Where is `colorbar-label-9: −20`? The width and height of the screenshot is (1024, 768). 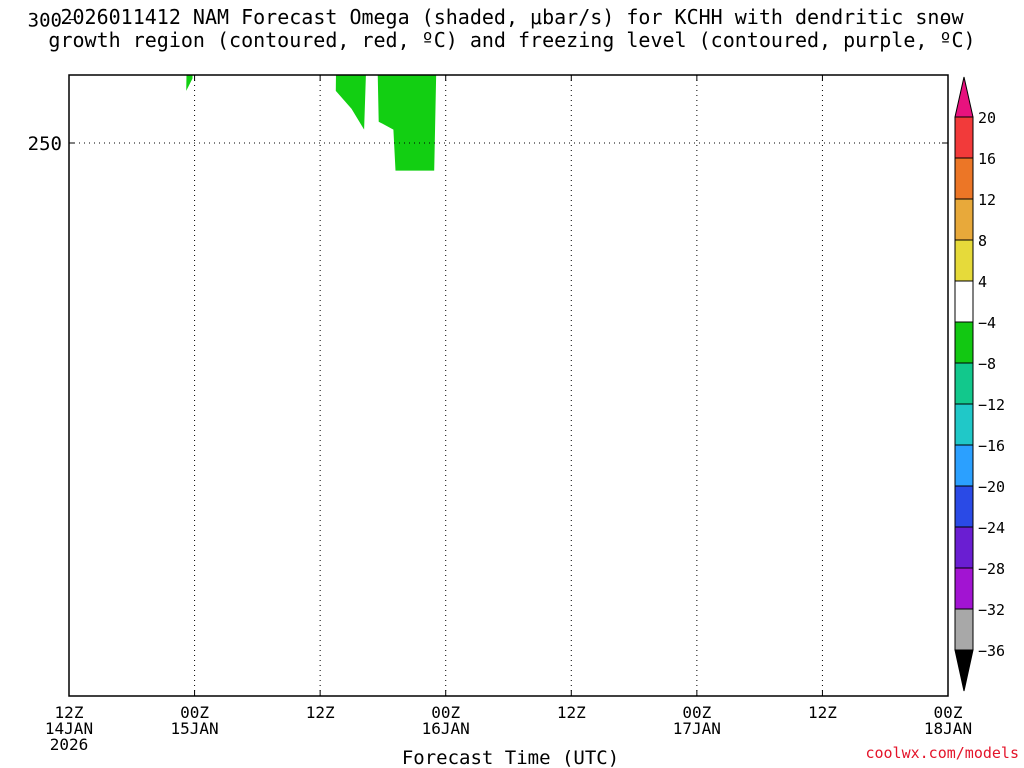 colorbar-label-9: −20 is located at coordinates (991, 487).